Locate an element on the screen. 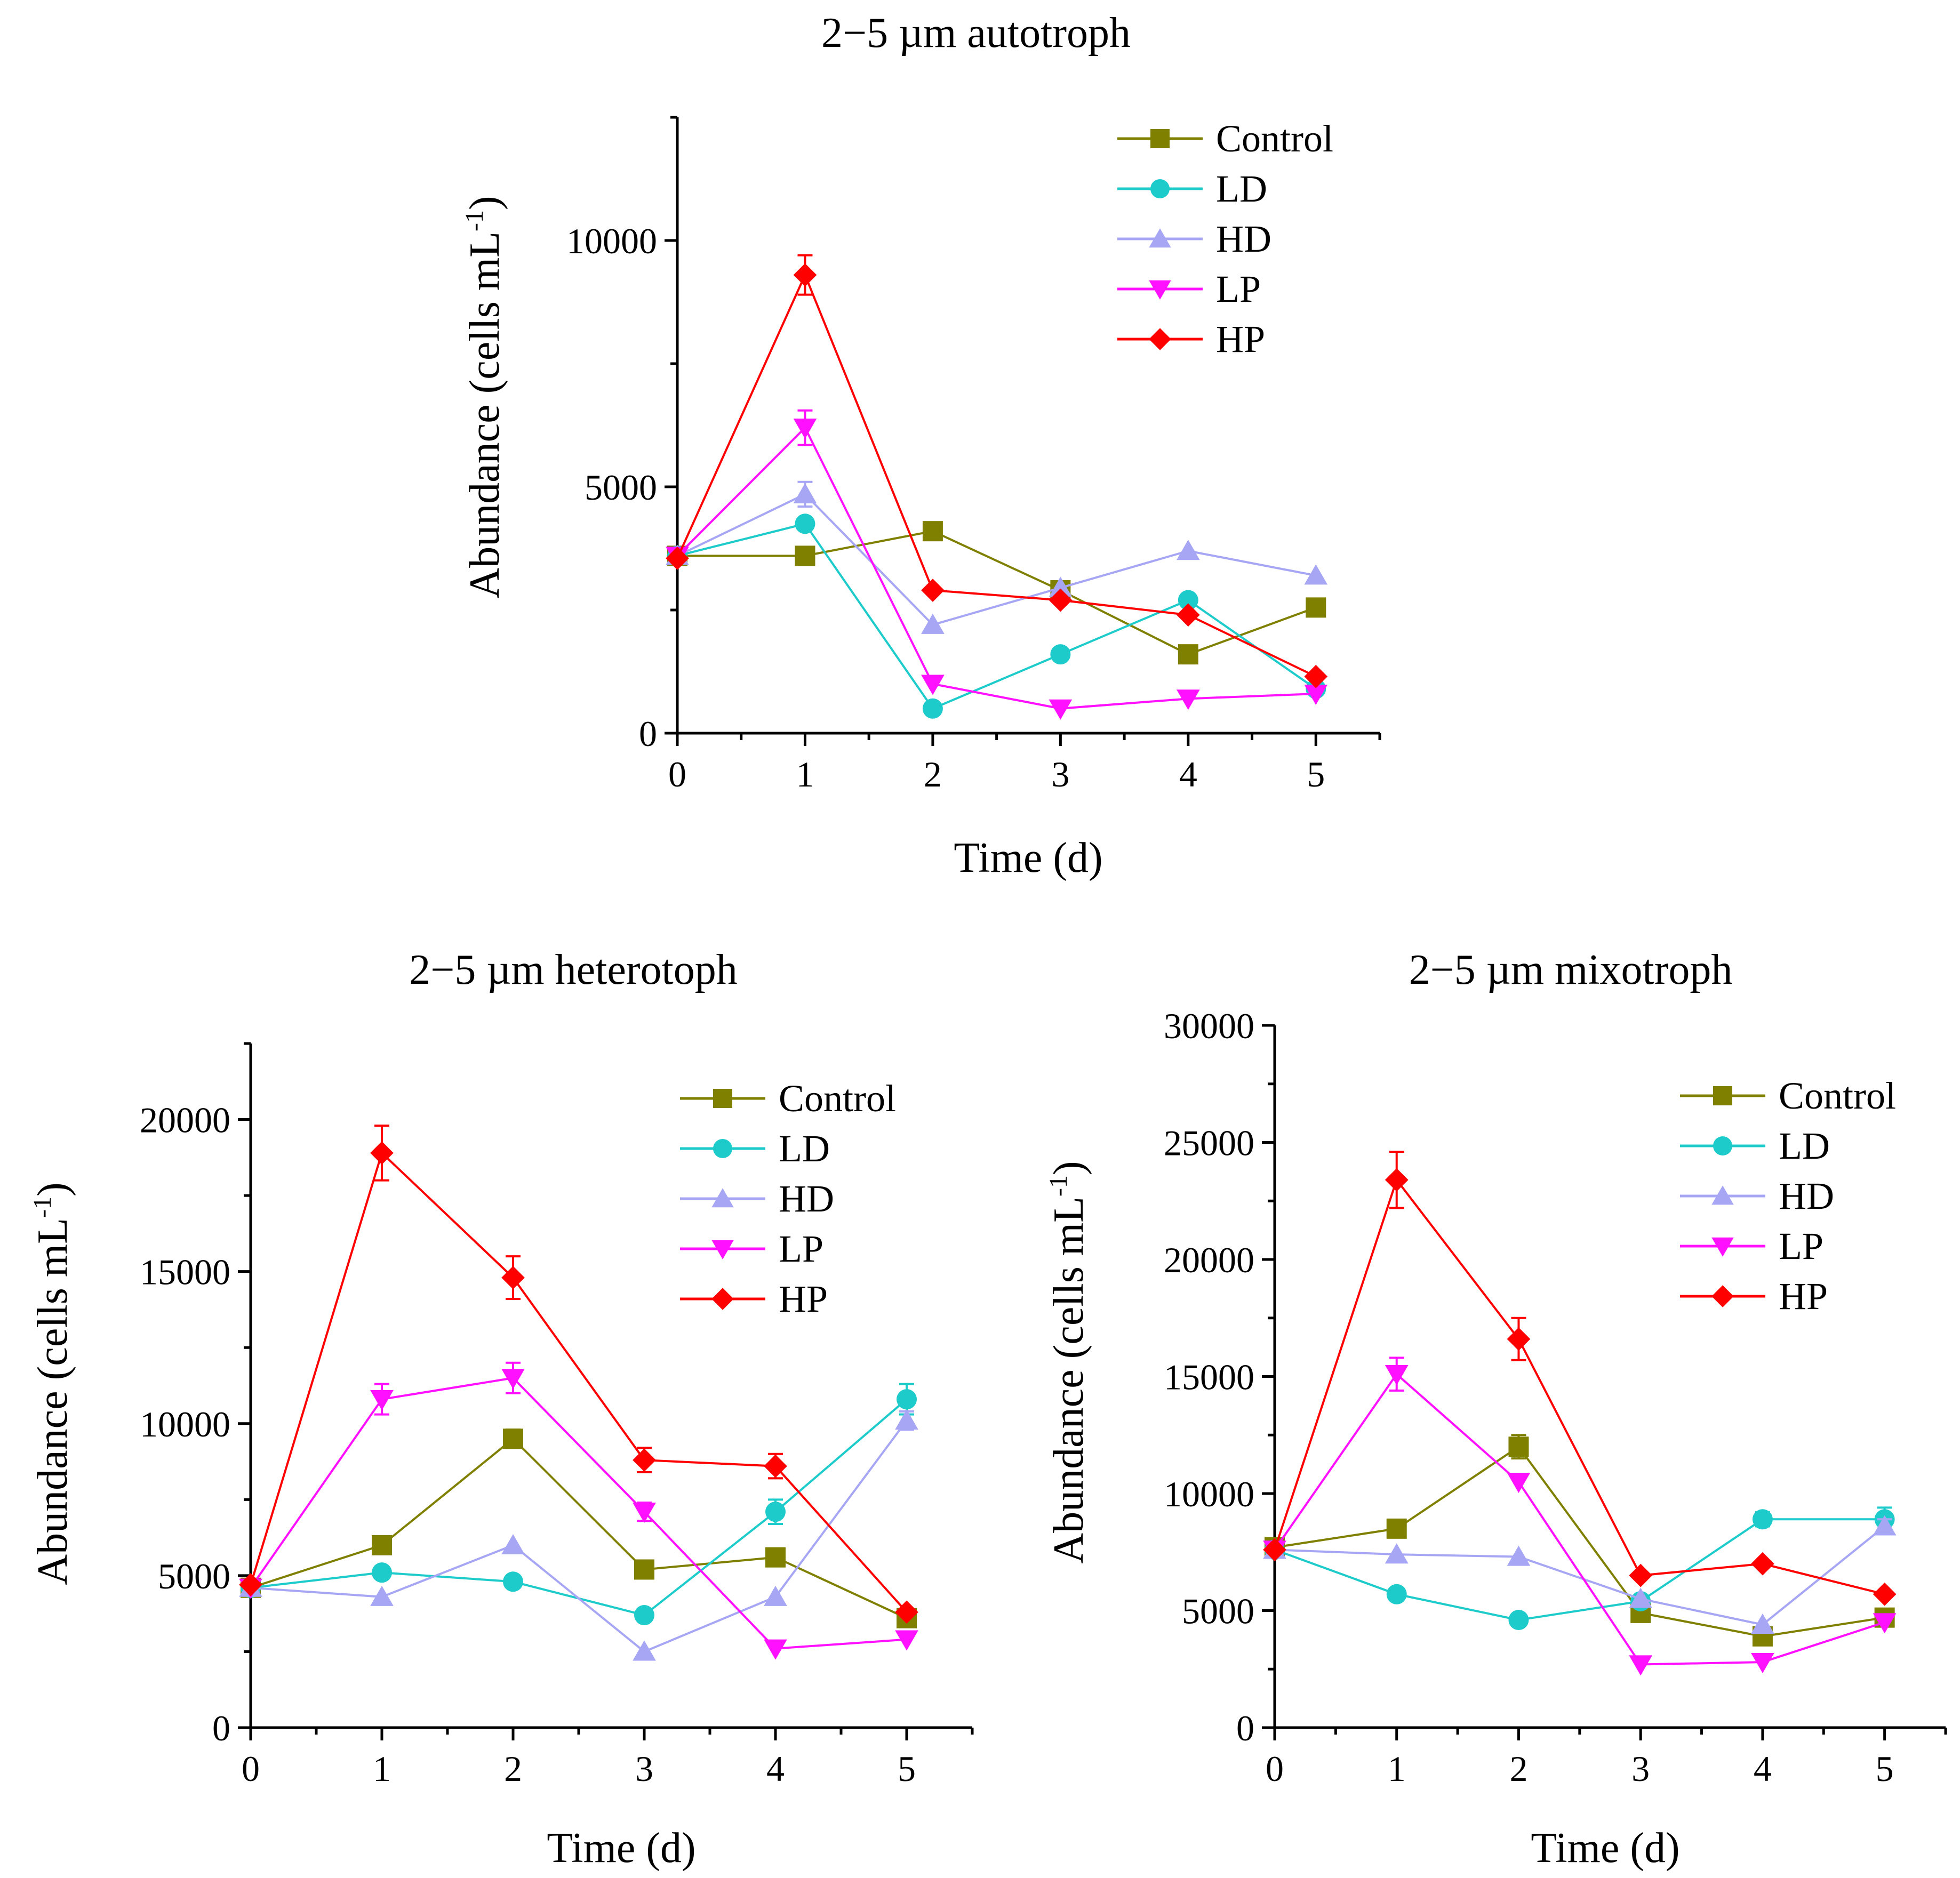  x-tick-label: 0 is located at coordinates (677, 774).